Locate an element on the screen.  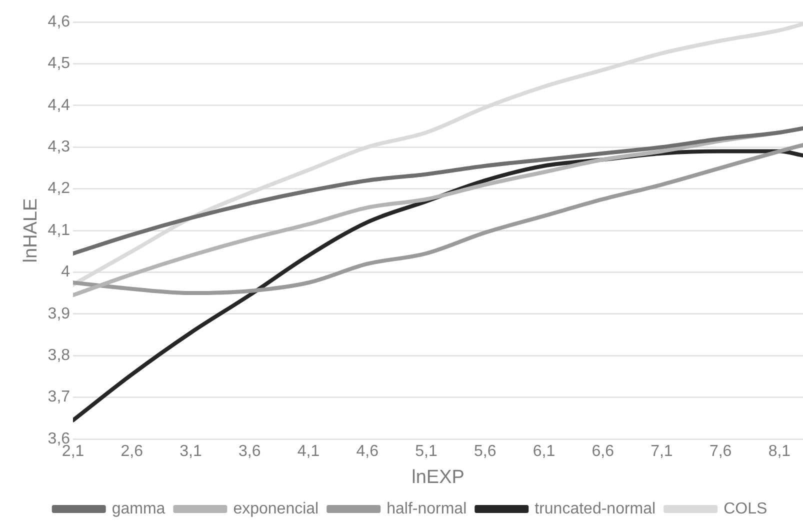
x-tick-label: 6,1 is located at coordinates (544, 451).